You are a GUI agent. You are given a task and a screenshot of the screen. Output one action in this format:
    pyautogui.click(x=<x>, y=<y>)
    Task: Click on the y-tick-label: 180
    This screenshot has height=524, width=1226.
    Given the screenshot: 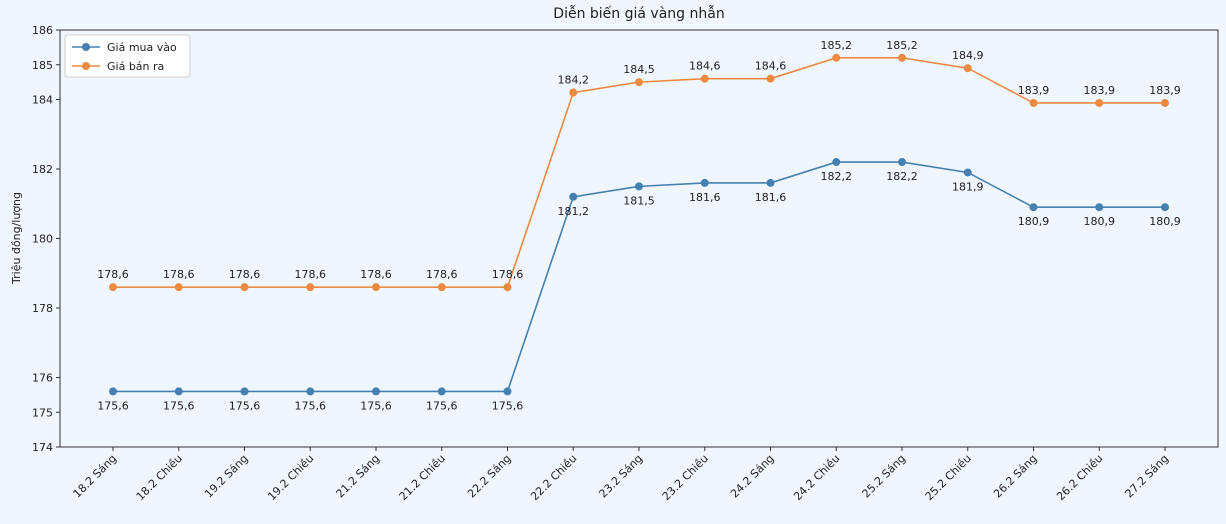 What is the action you would take?
    pyautogui.click(x=42, y=239)
    